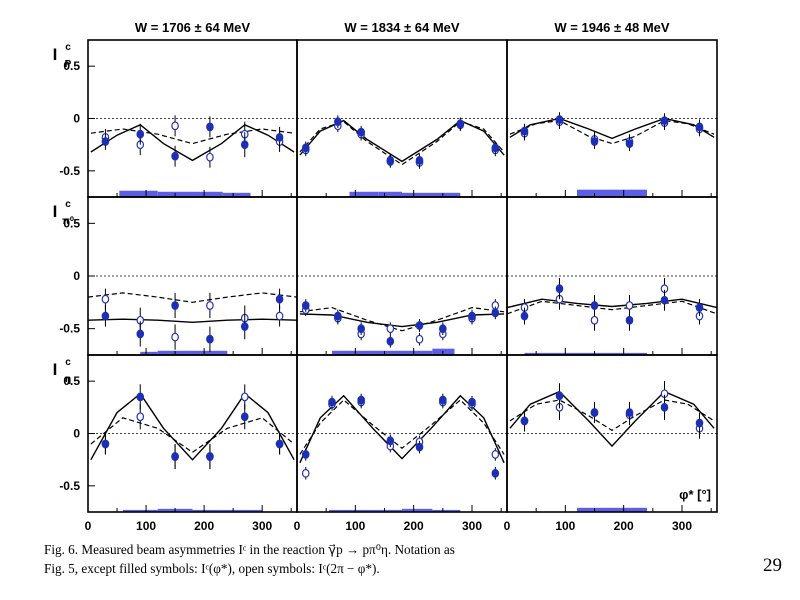 This screenshot has height=600, width=800. I want to click on panel-r1-c2, so click(612, 276).